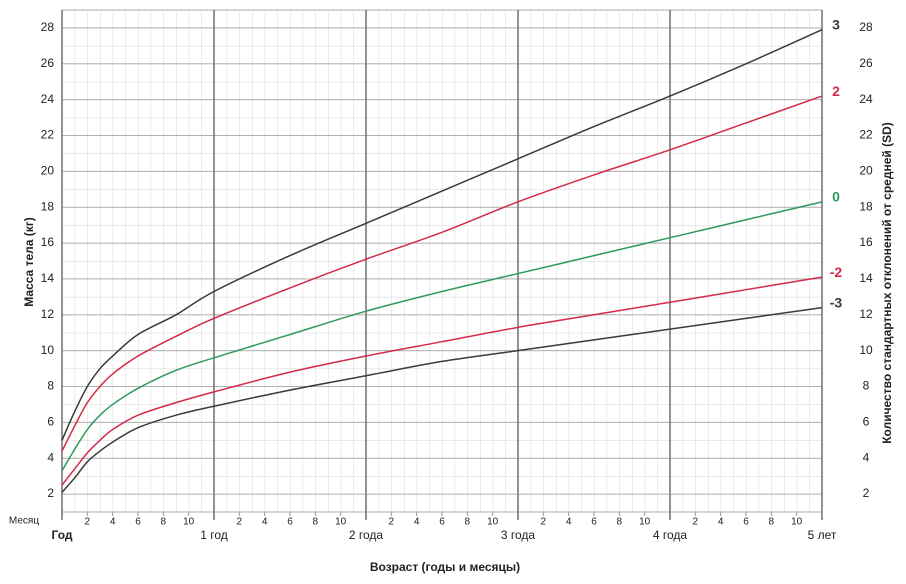  I want to click on y2-tick-label: 22, so click(866, 135).